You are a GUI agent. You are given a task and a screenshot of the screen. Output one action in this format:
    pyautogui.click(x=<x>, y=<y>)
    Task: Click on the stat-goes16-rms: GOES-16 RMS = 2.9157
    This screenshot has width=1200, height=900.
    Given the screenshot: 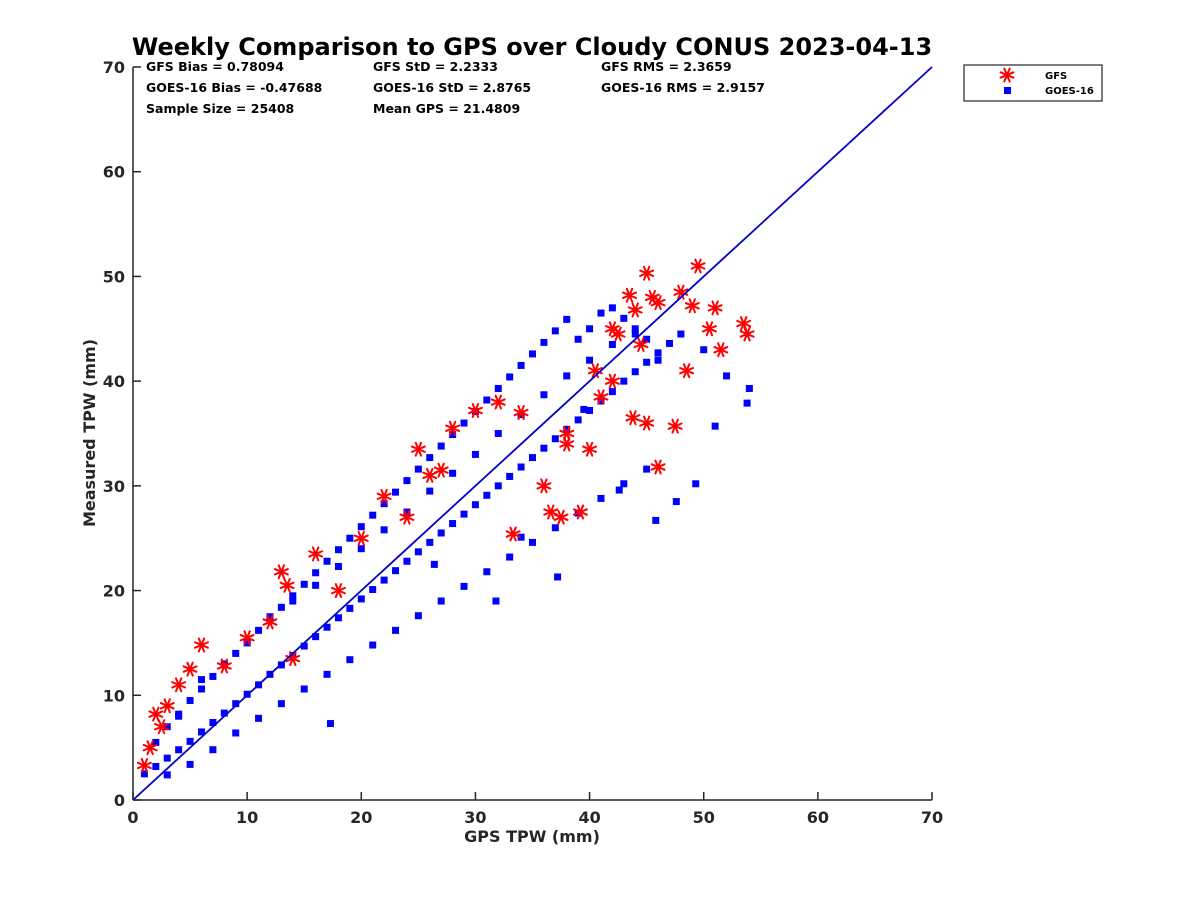 What is the action you would take?
    pyautogui.click(x=683, y=87)
    